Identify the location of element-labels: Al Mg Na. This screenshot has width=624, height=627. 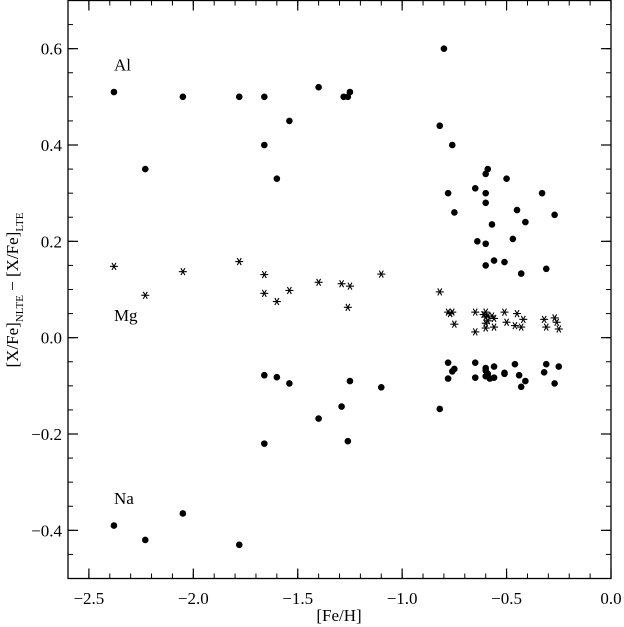
(126, 281).